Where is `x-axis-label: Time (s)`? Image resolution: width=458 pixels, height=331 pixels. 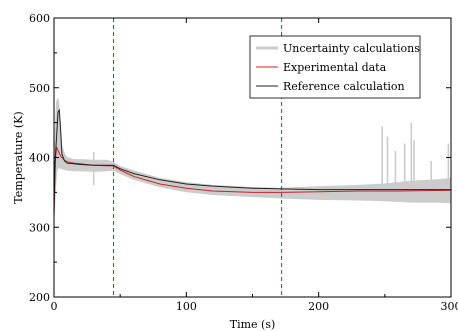
x-axis-label: Time (s) is located at coordinates (253, 324).